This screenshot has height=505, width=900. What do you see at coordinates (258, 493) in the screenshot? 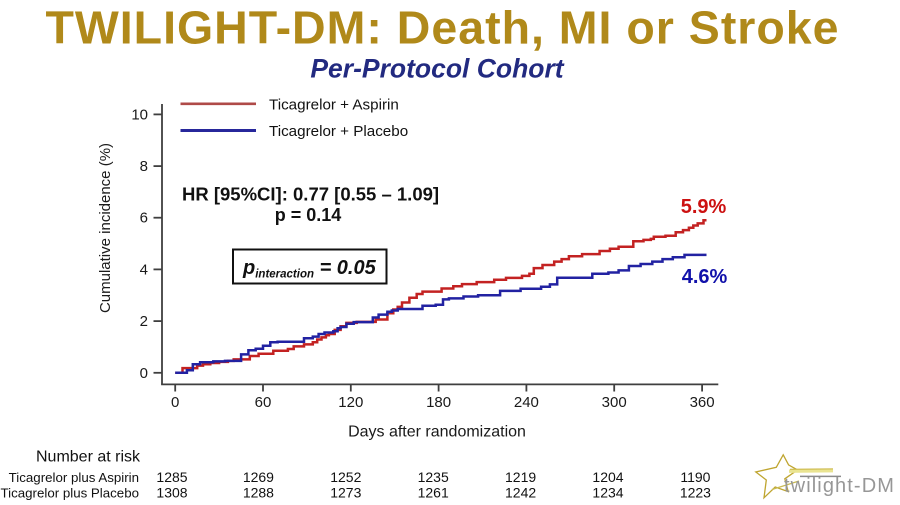
I see `svg-text: 1288` at bounding box center [258, 493].